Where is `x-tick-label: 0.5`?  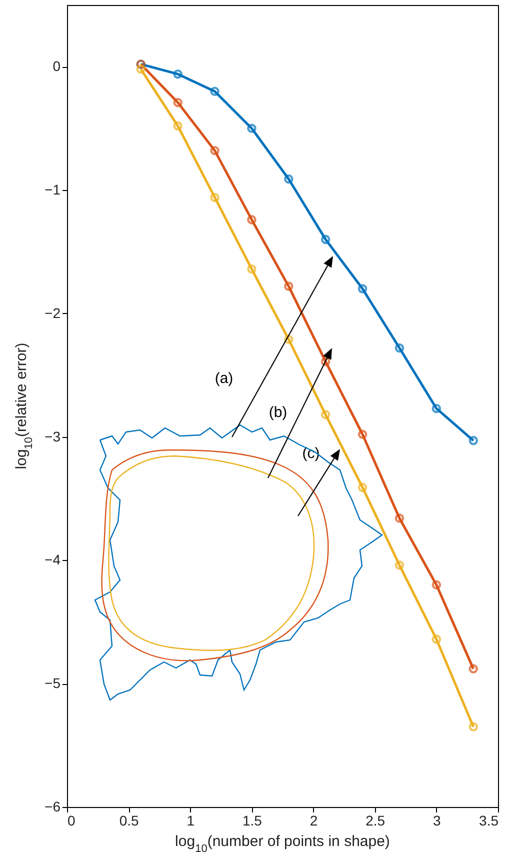 x-tick-label: 0.5 is located at coordinates (129, 820).